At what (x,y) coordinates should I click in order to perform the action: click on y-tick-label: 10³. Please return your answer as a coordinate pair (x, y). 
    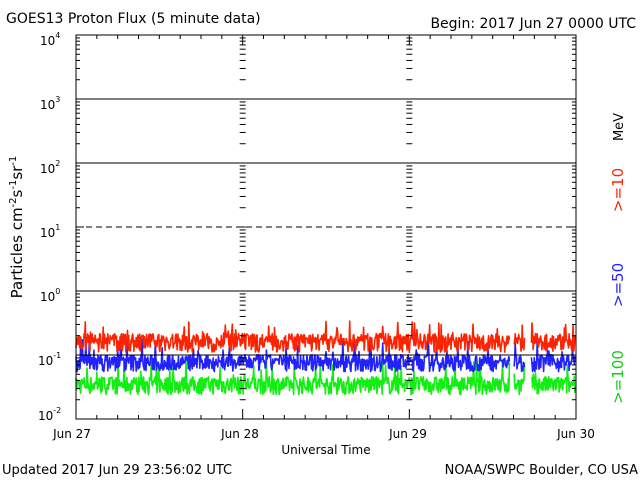
    Looking at the image, I should click on (50, 103).